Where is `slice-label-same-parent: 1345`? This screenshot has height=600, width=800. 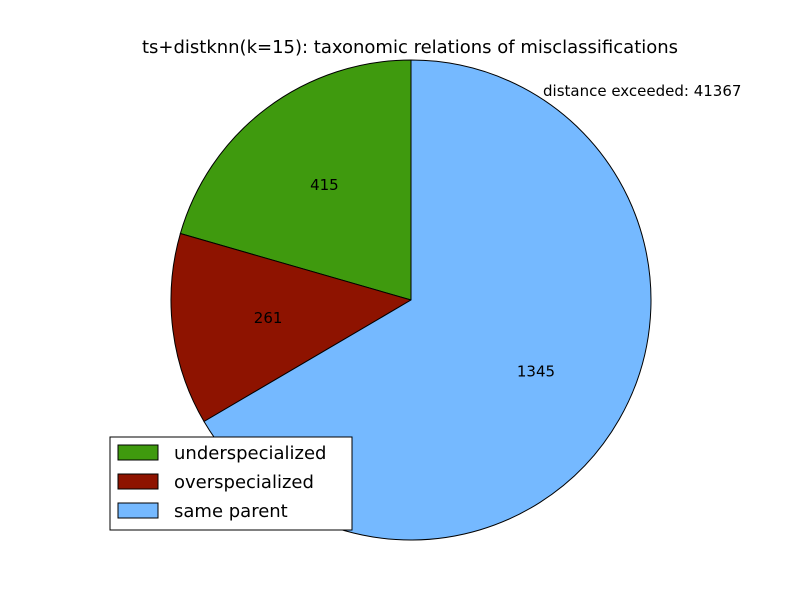
slice-label-same-parent: 1345 is located at coordinates (536, 372).